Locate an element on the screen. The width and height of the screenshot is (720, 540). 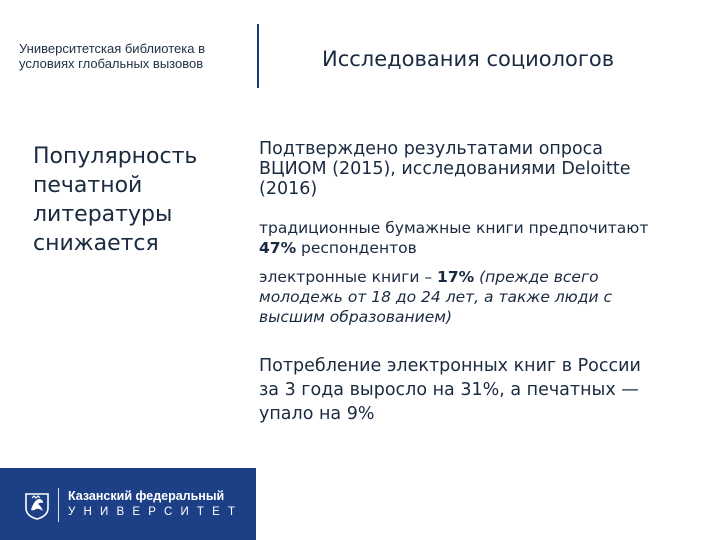
paragraph-line: 47% респондентов is located at coordinates (484, 248).